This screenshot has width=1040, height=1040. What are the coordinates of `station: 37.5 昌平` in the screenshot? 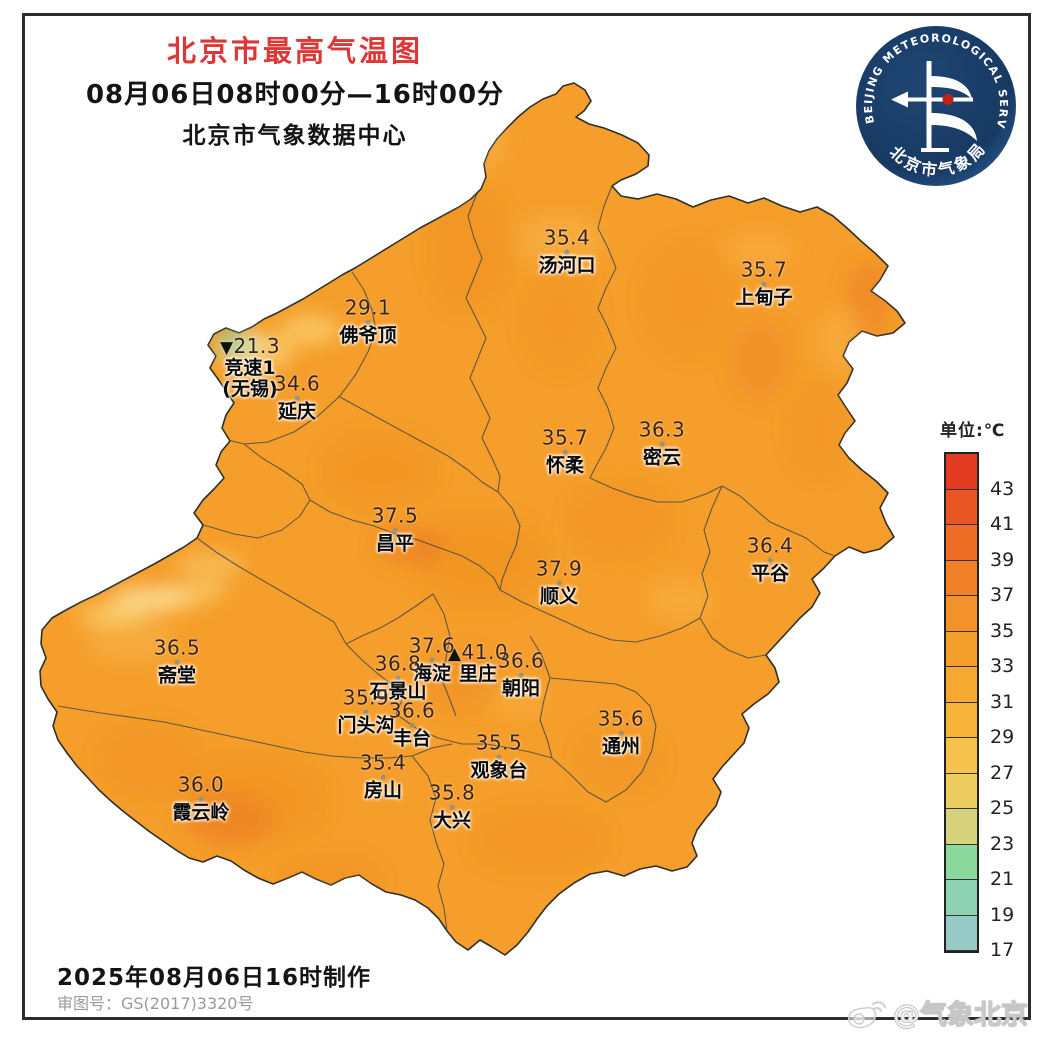 It's located at (395, 529).